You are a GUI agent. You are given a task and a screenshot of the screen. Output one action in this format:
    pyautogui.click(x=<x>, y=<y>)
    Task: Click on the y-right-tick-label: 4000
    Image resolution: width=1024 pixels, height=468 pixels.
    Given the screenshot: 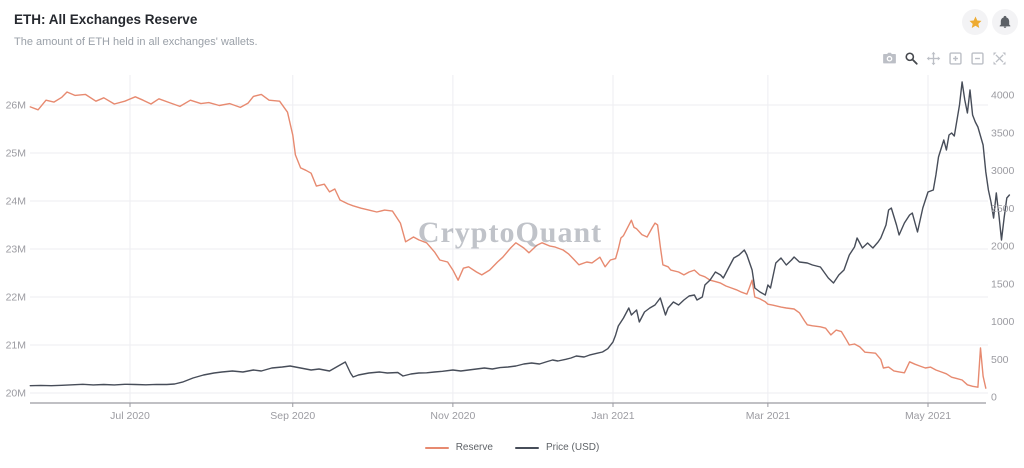 What is the action you would take?
    pyautogui.click(x=1003, y=96)
    